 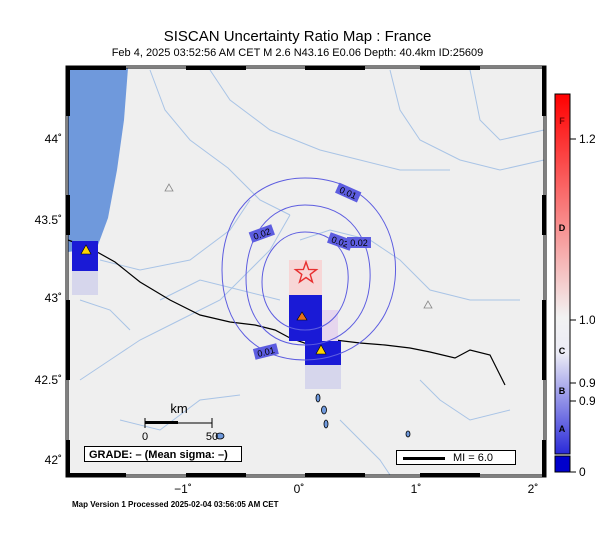 I want to click on colorbar-value: 0, so click(x=582, y=472).